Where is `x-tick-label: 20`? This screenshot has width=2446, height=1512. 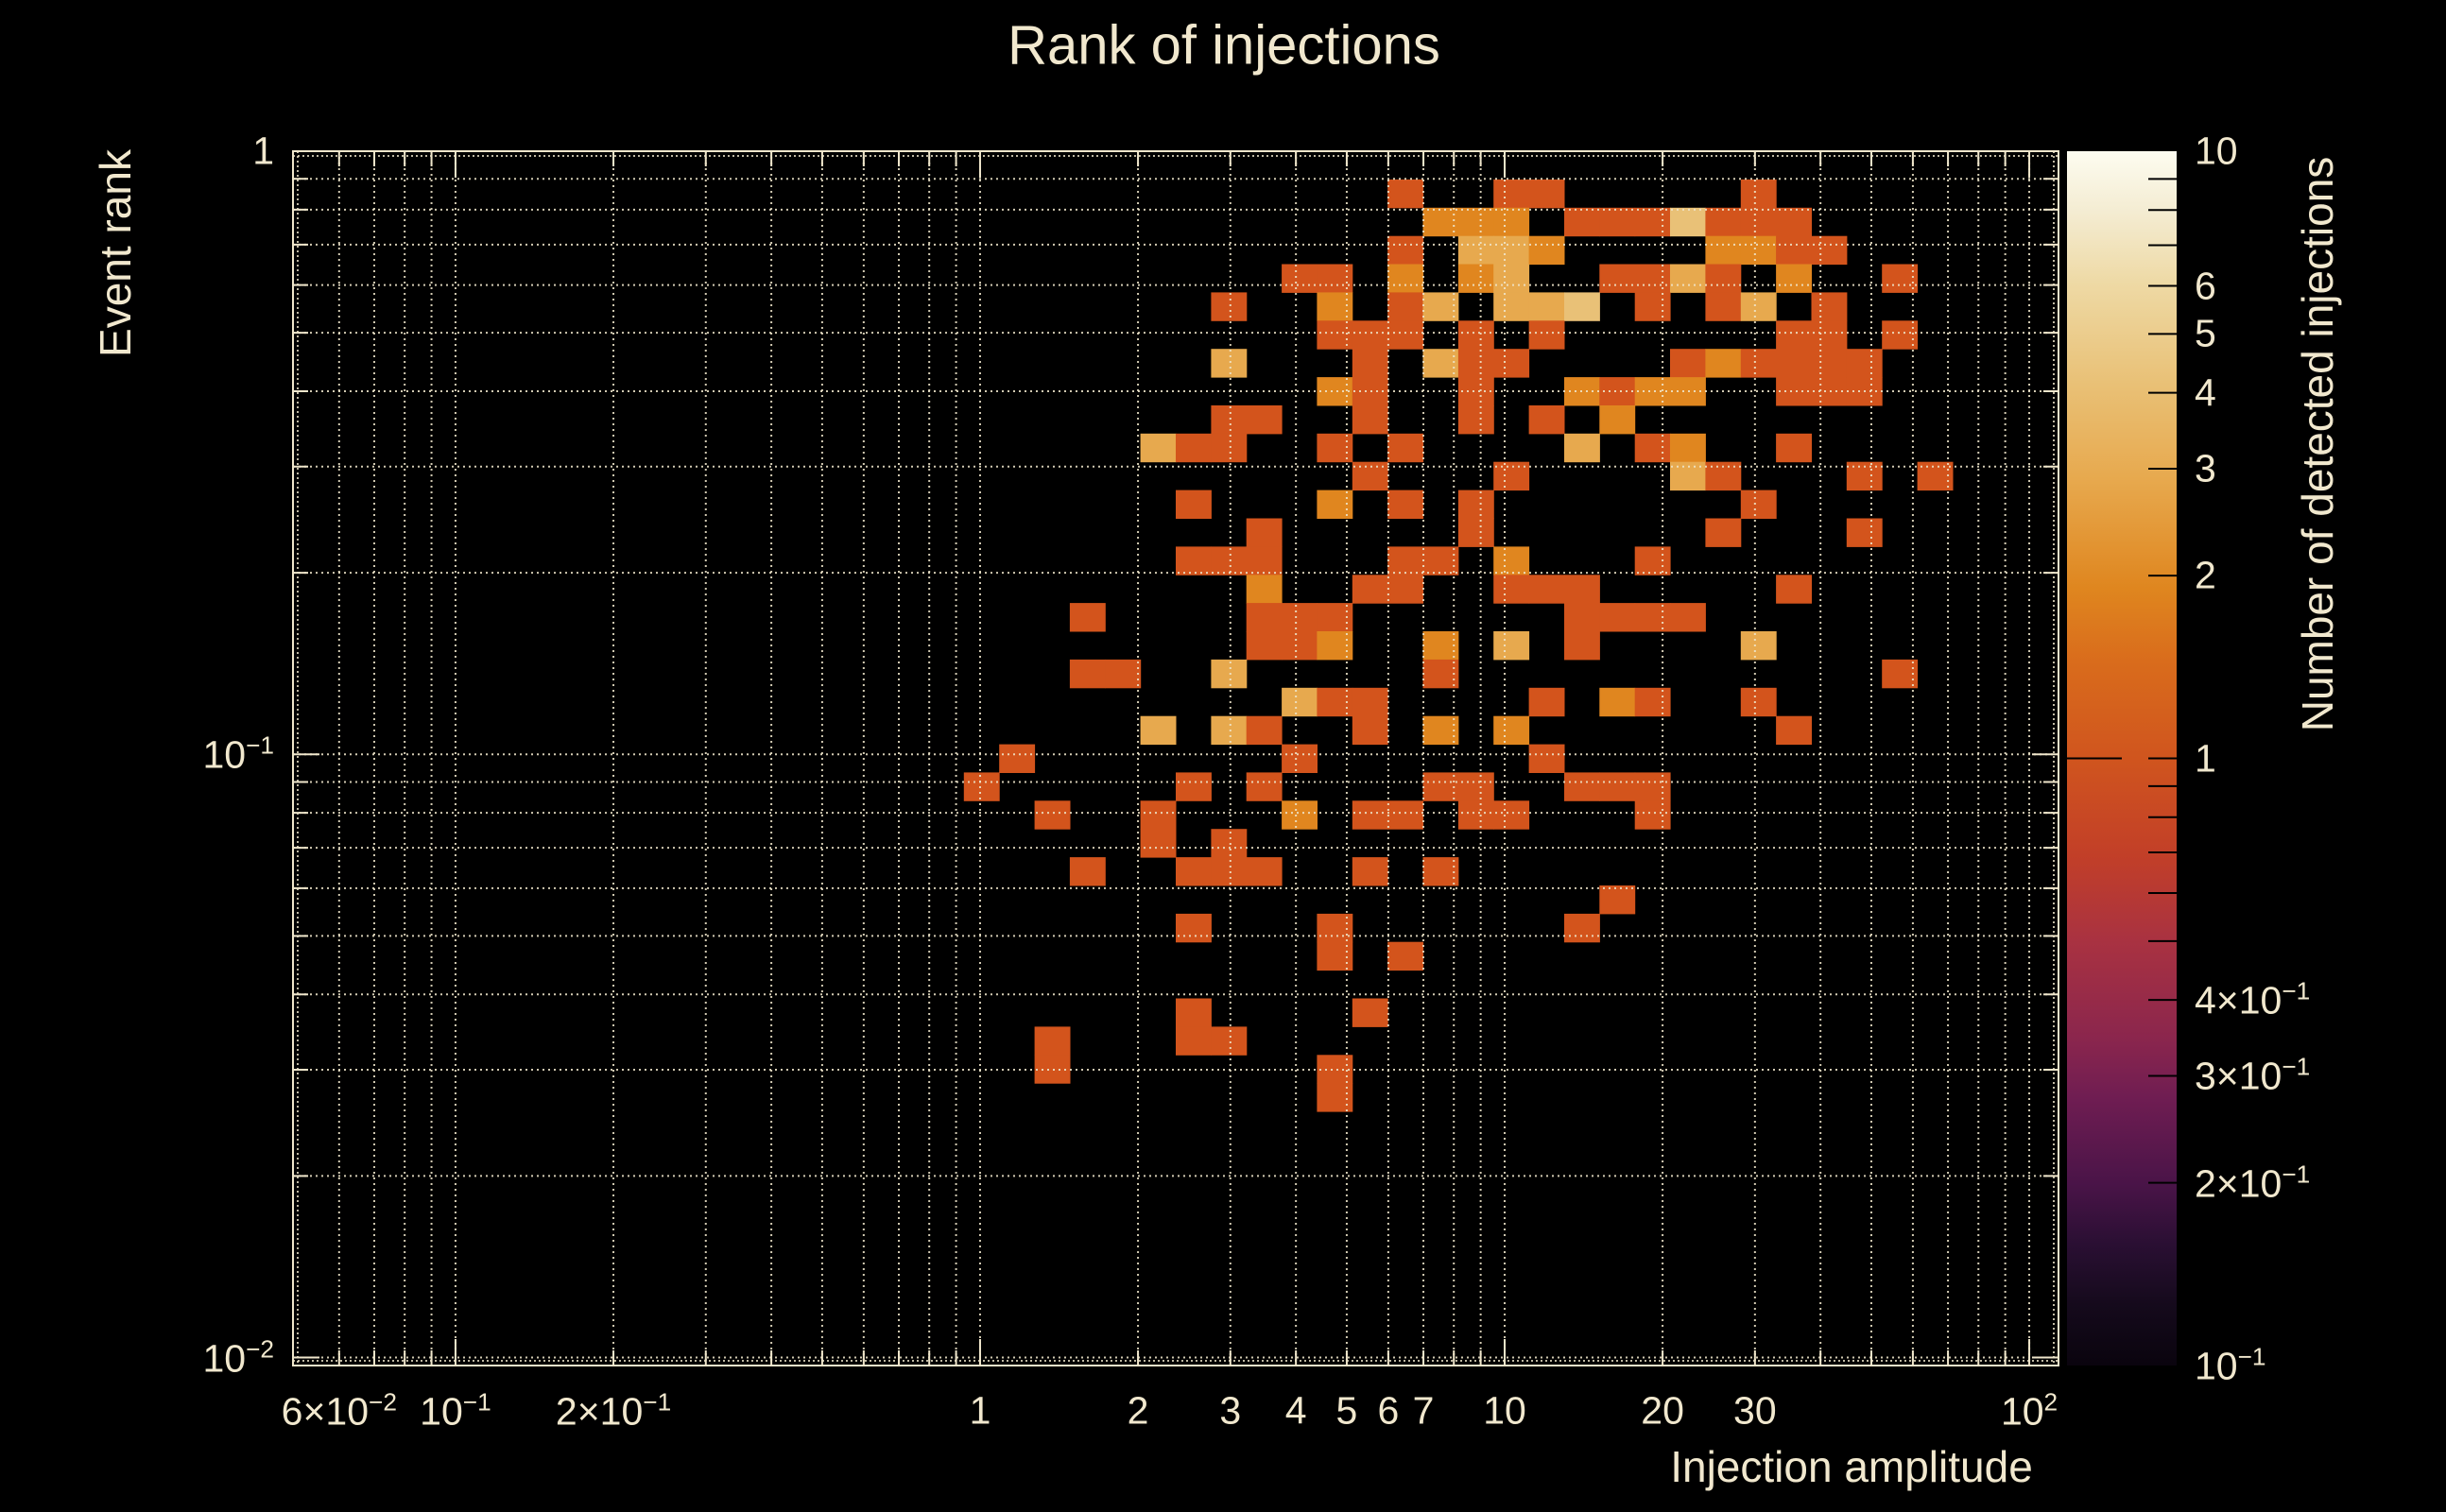 x-tick-label: 20 is located at coordinates (1662, 1410).